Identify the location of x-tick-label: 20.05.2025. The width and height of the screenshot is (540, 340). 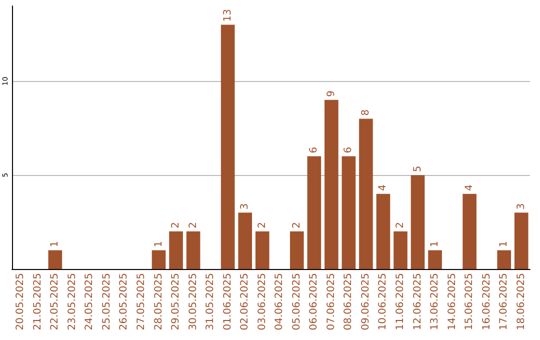
(20, 301).